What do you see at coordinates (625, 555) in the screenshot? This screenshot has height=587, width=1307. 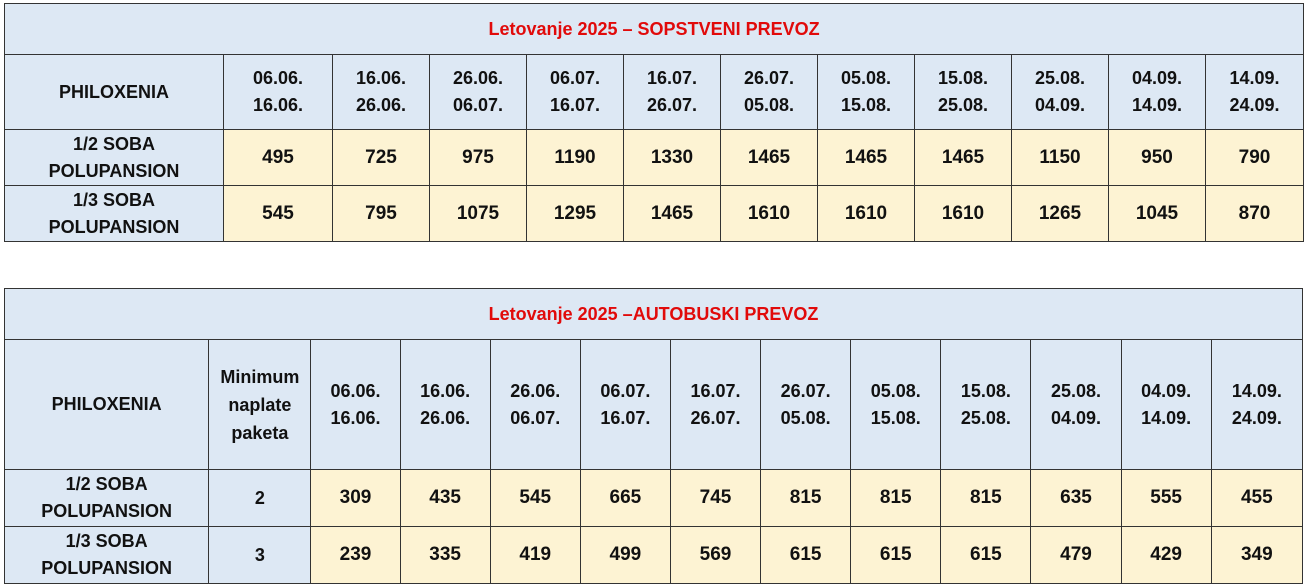 I see `price-cell: 499` at bounding box center [625, 555].